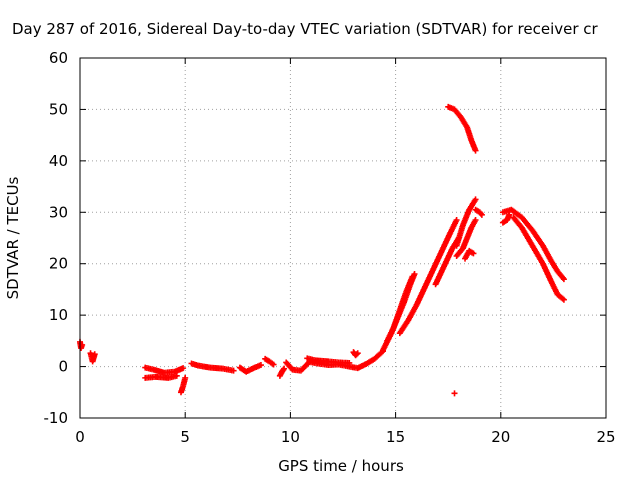 This screenshot has width=640, height=480. I want to click on y-tick-label: 10, so click(58, 315).